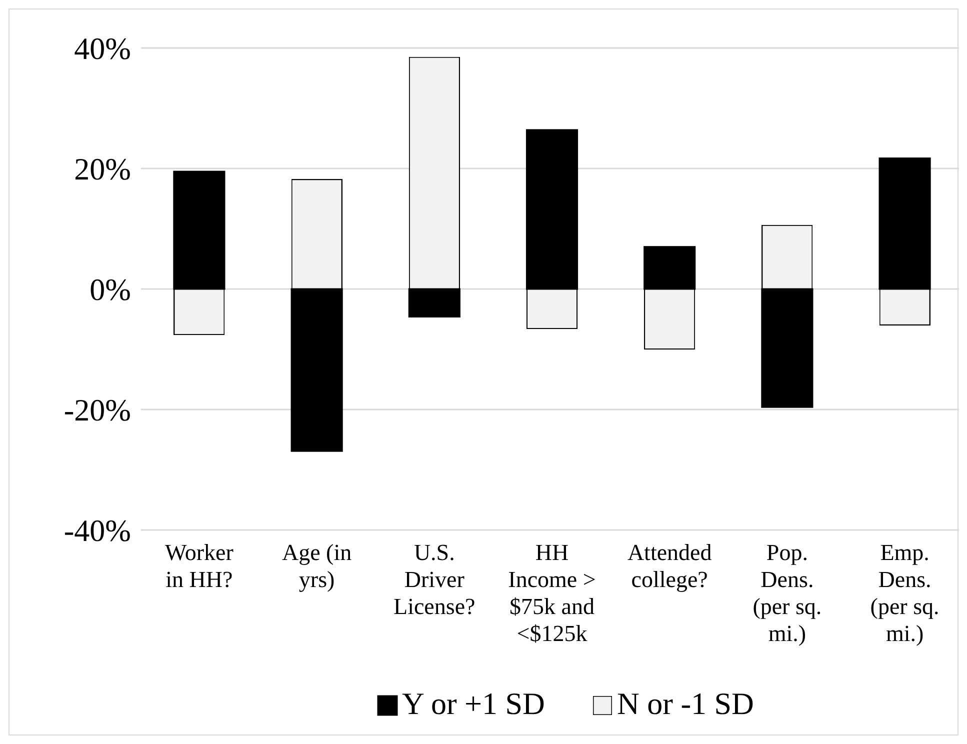 The image size is (967, 744). I want to click on x-tick-label: HH Income > $75k and <$125k, so click(552, 593).